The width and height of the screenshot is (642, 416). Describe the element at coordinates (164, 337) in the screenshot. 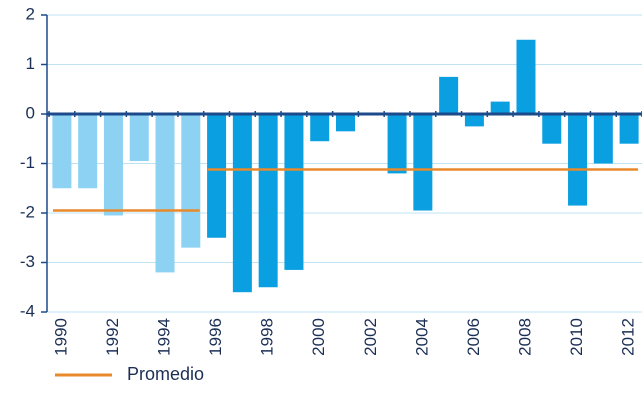

I see `x-tick-label: 1994` at that location.